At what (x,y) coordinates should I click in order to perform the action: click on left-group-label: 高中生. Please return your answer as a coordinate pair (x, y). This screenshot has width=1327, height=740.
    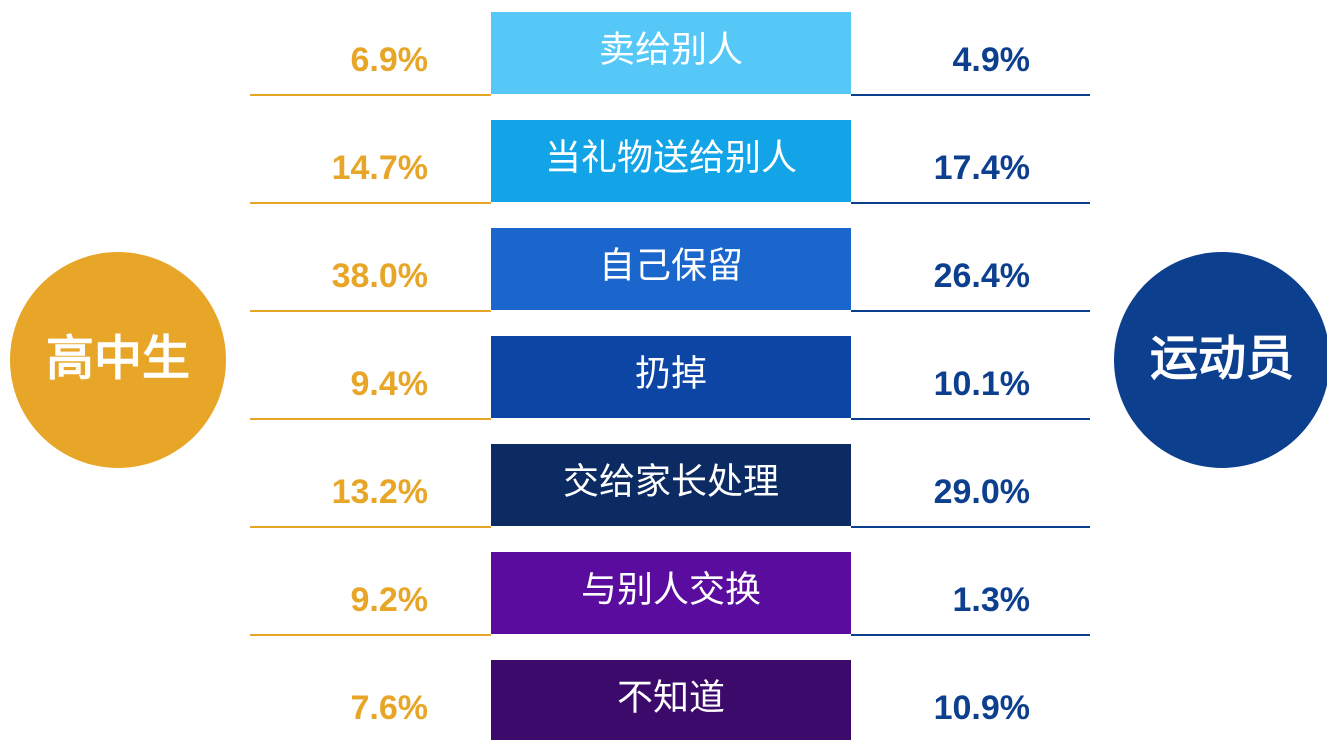
    Looking at the image, I should click on (118, 359).